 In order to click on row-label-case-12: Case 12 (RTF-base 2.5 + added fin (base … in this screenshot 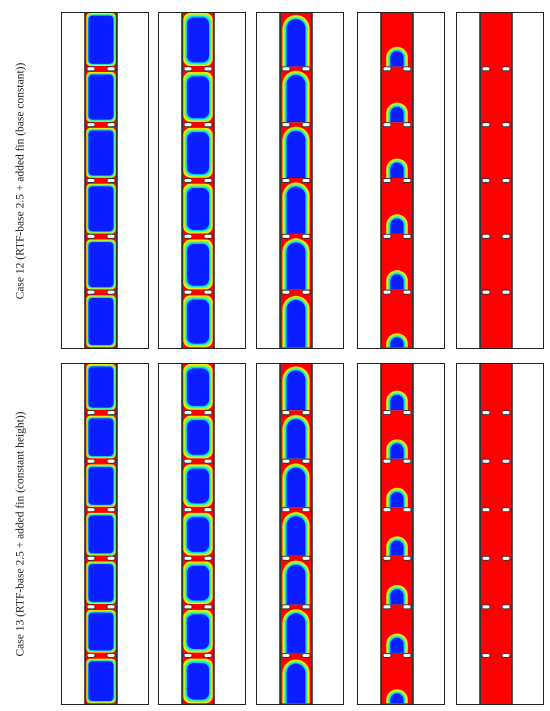, I will do `click(20, 180)`.